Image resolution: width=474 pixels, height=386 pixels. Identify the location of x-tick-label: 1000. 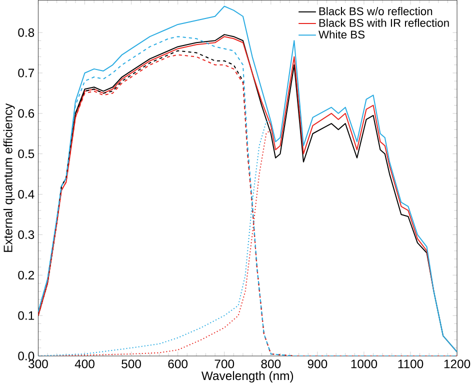
(364, 364).